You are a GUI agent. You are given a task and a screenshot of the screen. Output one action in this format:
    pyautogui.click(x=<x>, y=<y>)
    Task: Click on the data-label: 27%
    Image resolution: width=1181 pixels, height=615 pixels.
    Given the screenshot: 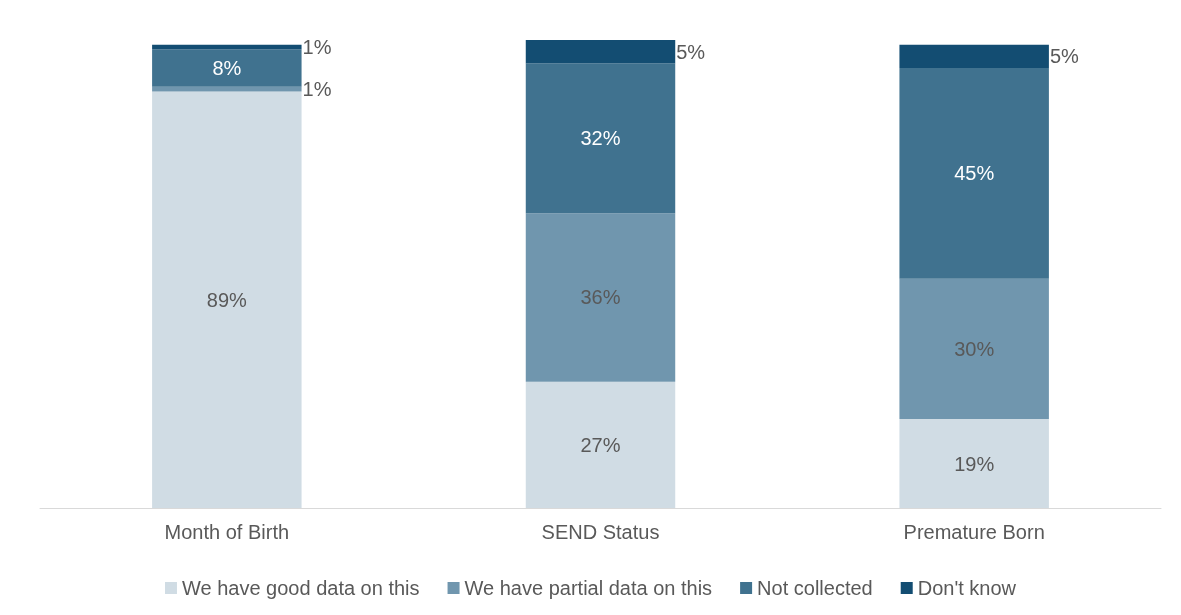 What is the action you would take?
    pyautogui.click(x=600, y=444)
    